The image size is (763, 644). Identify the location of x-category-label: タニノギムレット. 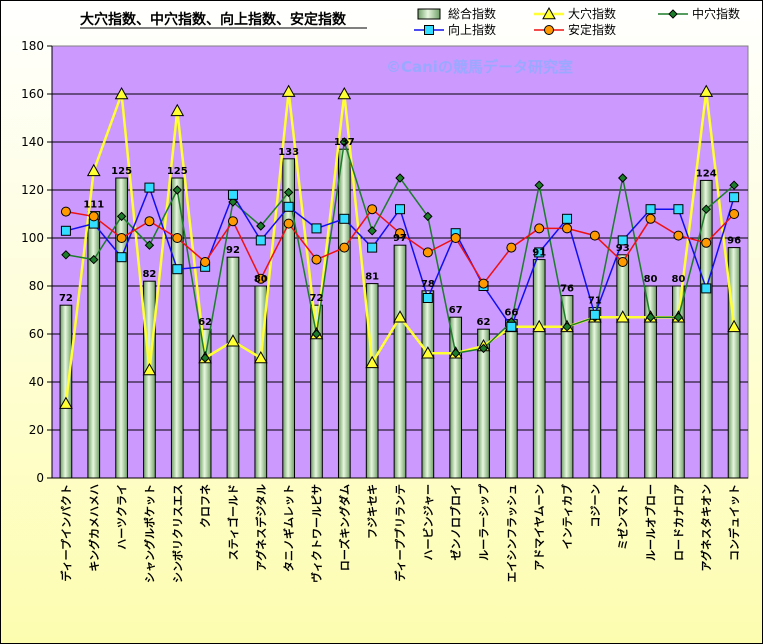
(289, 528).